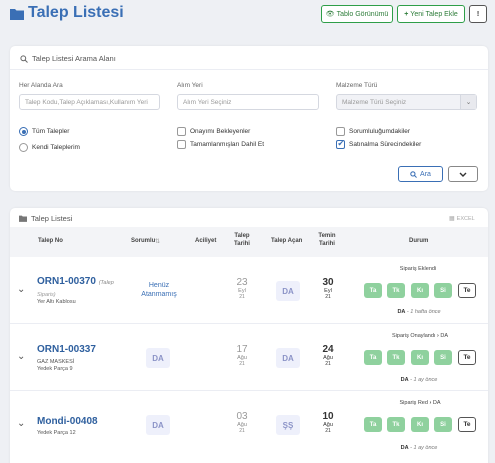 The width and height of the screenshot is (495, 463). I want to click on table-header, so click(249, 242).